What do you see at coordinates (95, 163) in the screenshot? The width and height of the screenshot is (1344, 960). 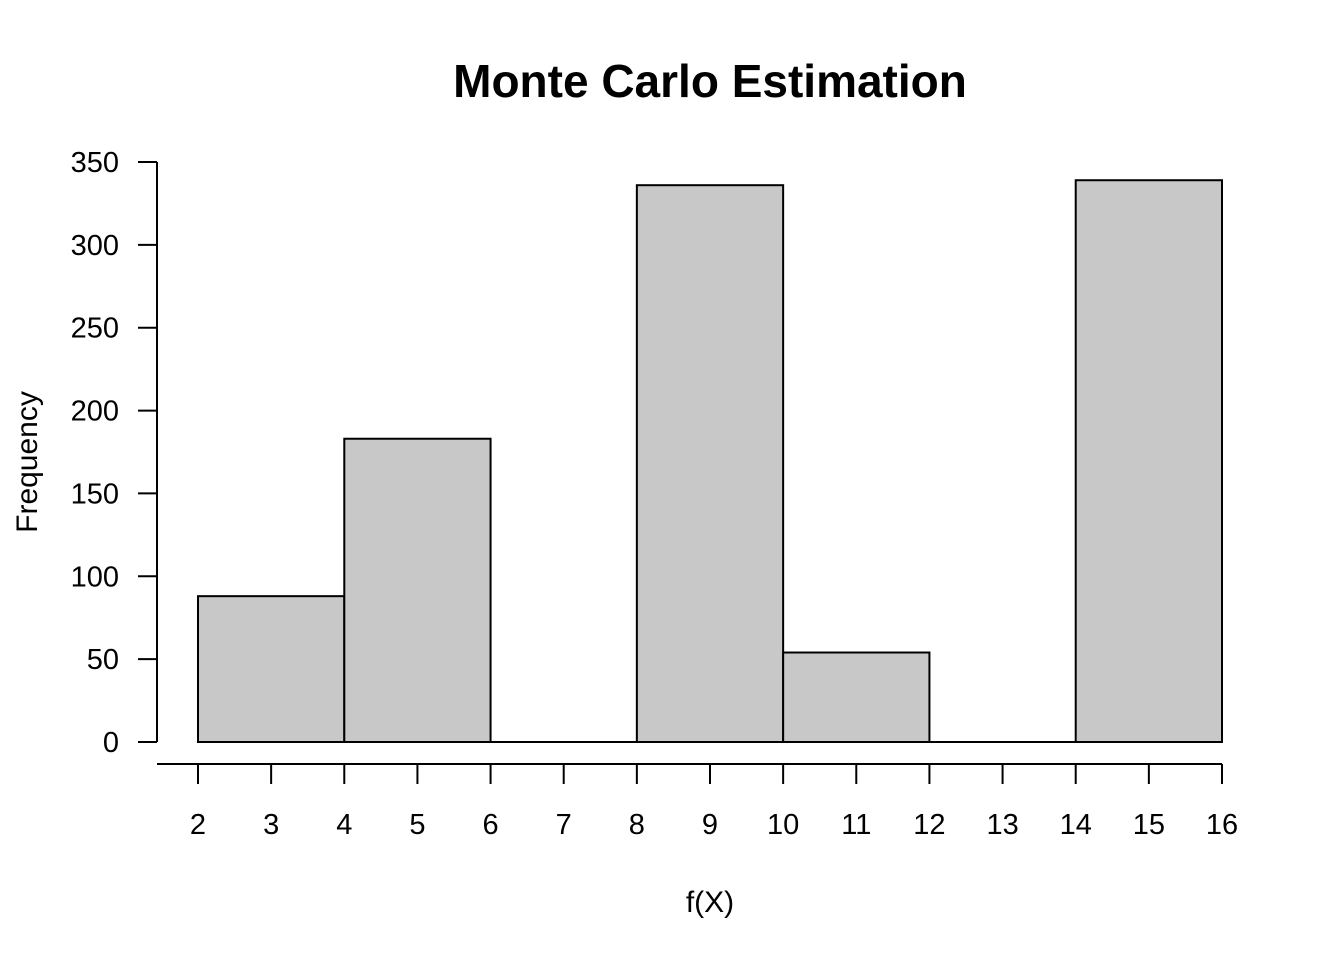 I see `y-tick-label: 350` at bounding box center [95, 163].